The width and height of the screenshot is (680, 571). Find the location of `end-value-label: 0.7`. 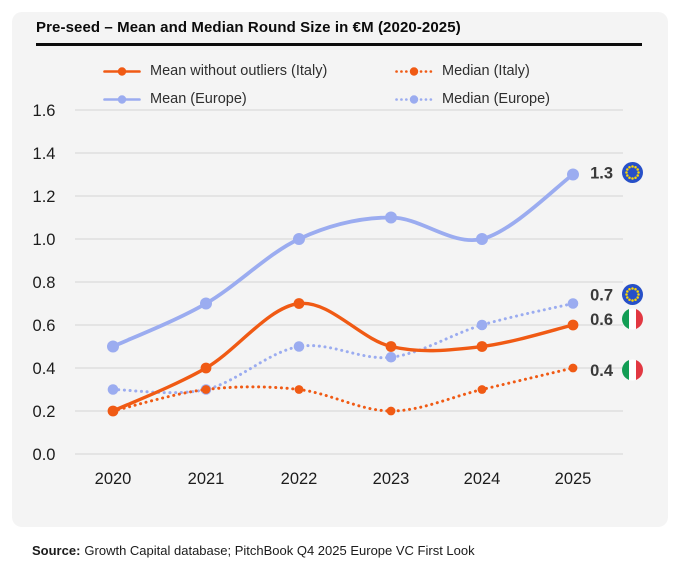

end-value-label: 0.7 is located at coordinates (601, 296).